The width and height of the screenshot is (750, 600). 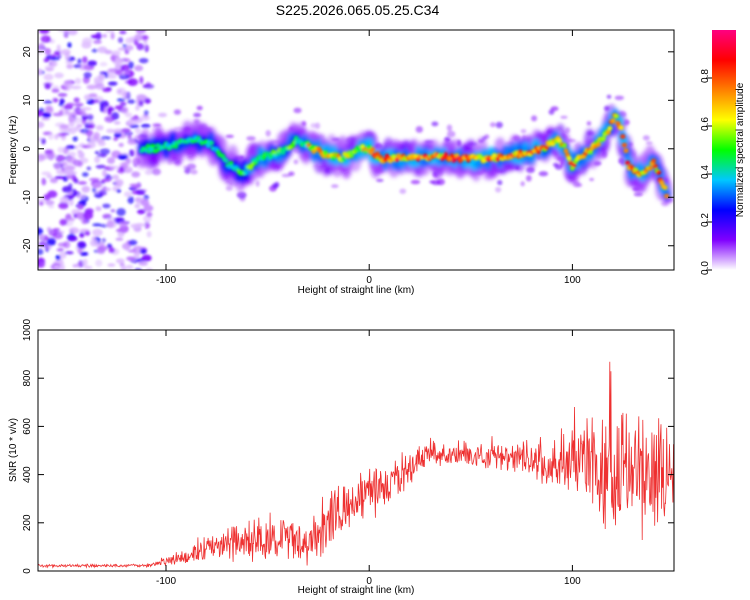 I want to click on spectrogram-ylabel: Frequency (Hz), so click(x=13, y=150).